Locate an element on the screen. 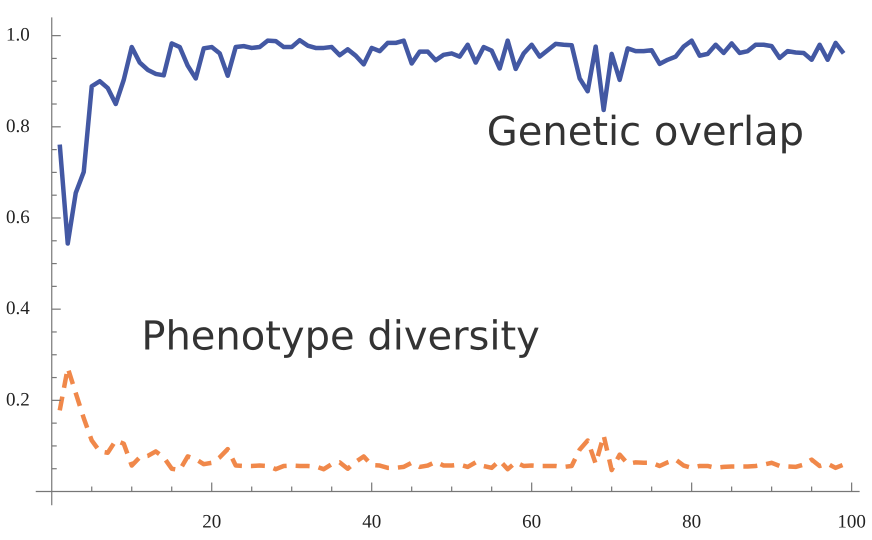  x-tick-label: 80 is located at coordinates (692, 522).